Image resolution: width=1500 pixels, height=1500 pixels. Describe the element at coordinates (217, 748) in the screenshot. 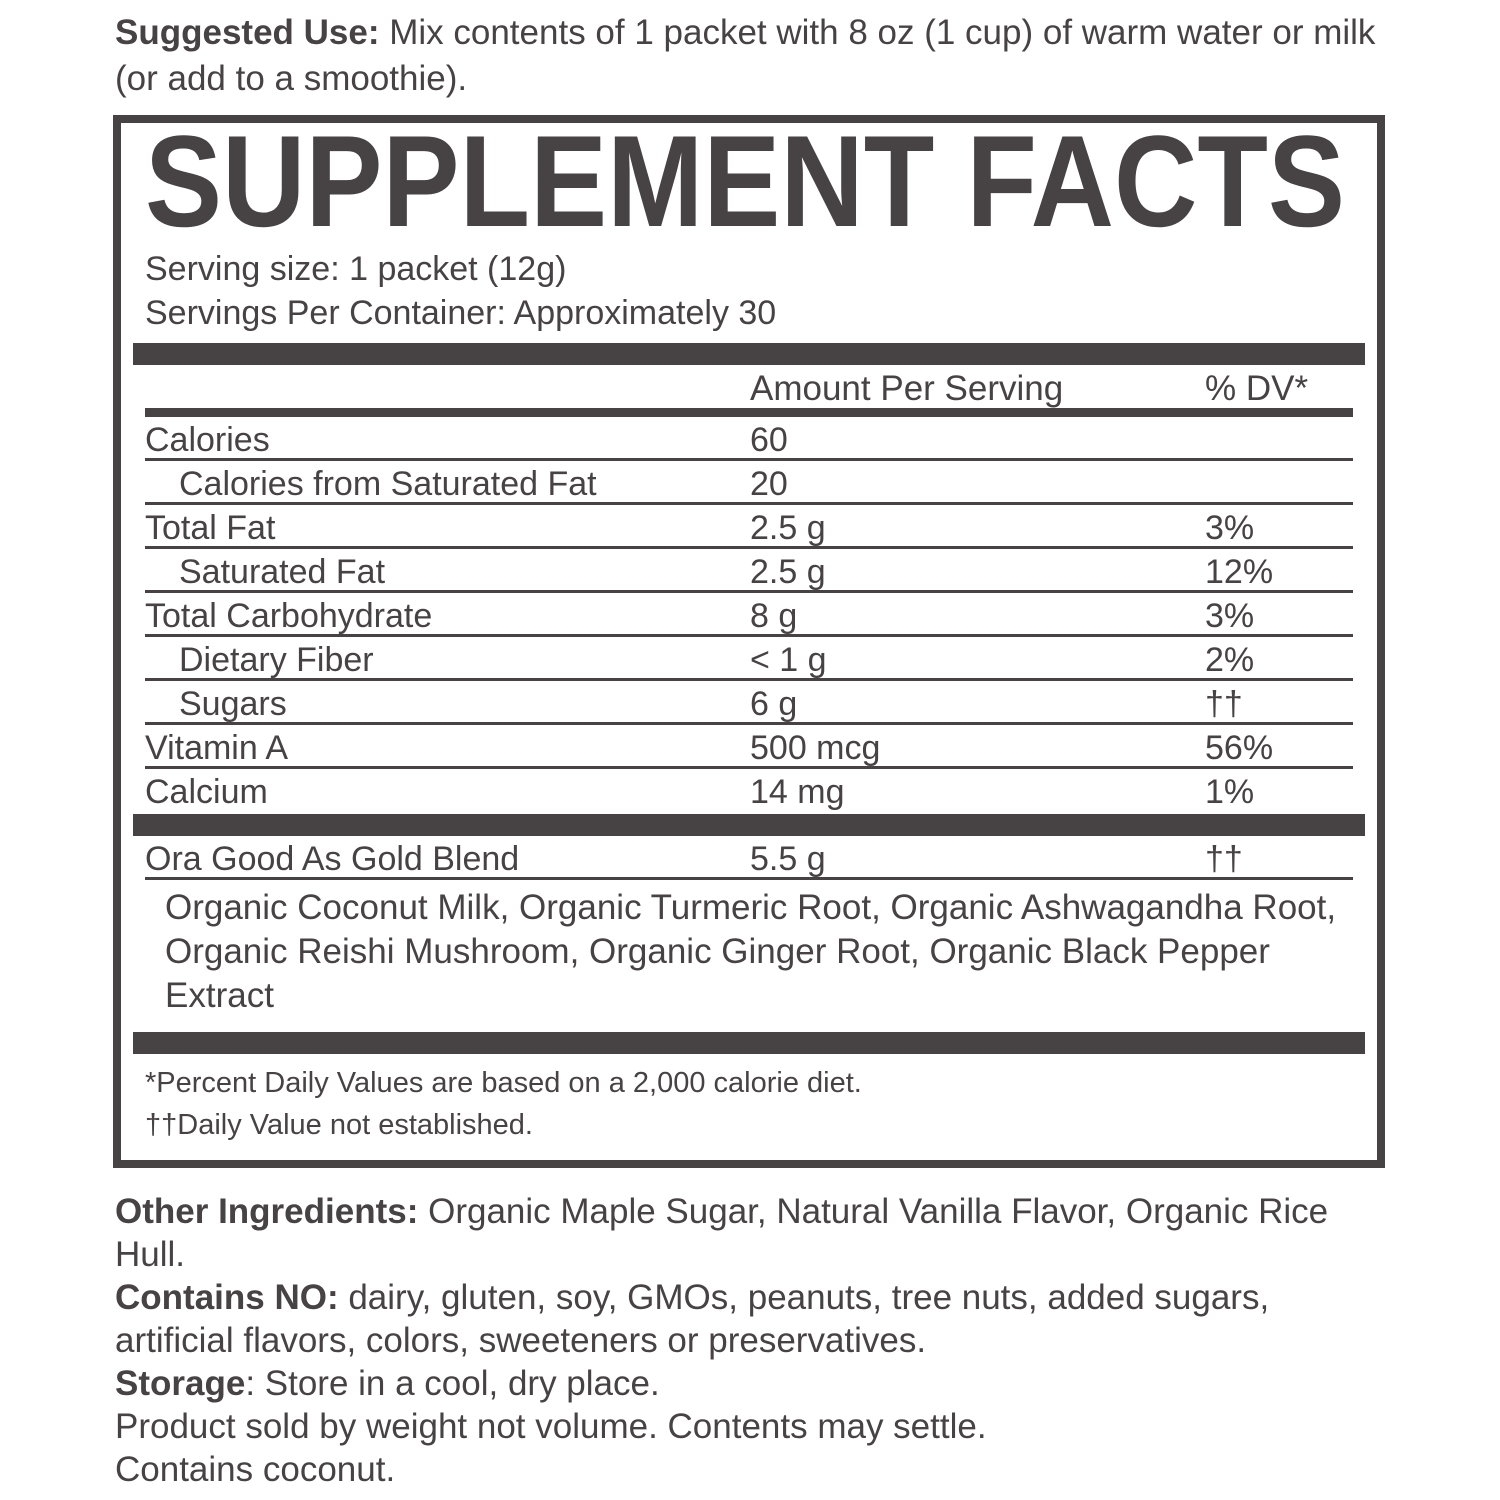

I see `nutrient-label: Vitamin A` at that location.